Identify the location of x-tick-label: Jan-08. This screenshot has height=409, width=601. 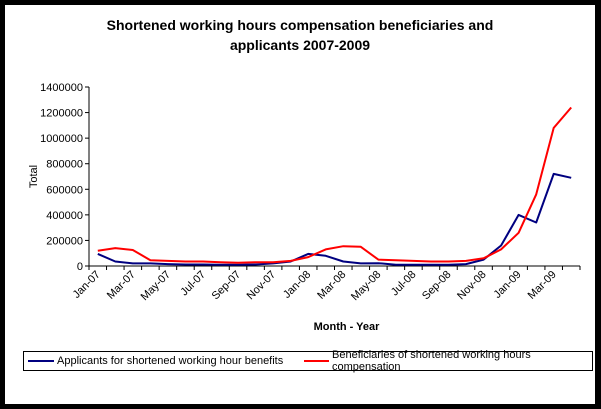
(297, 285).